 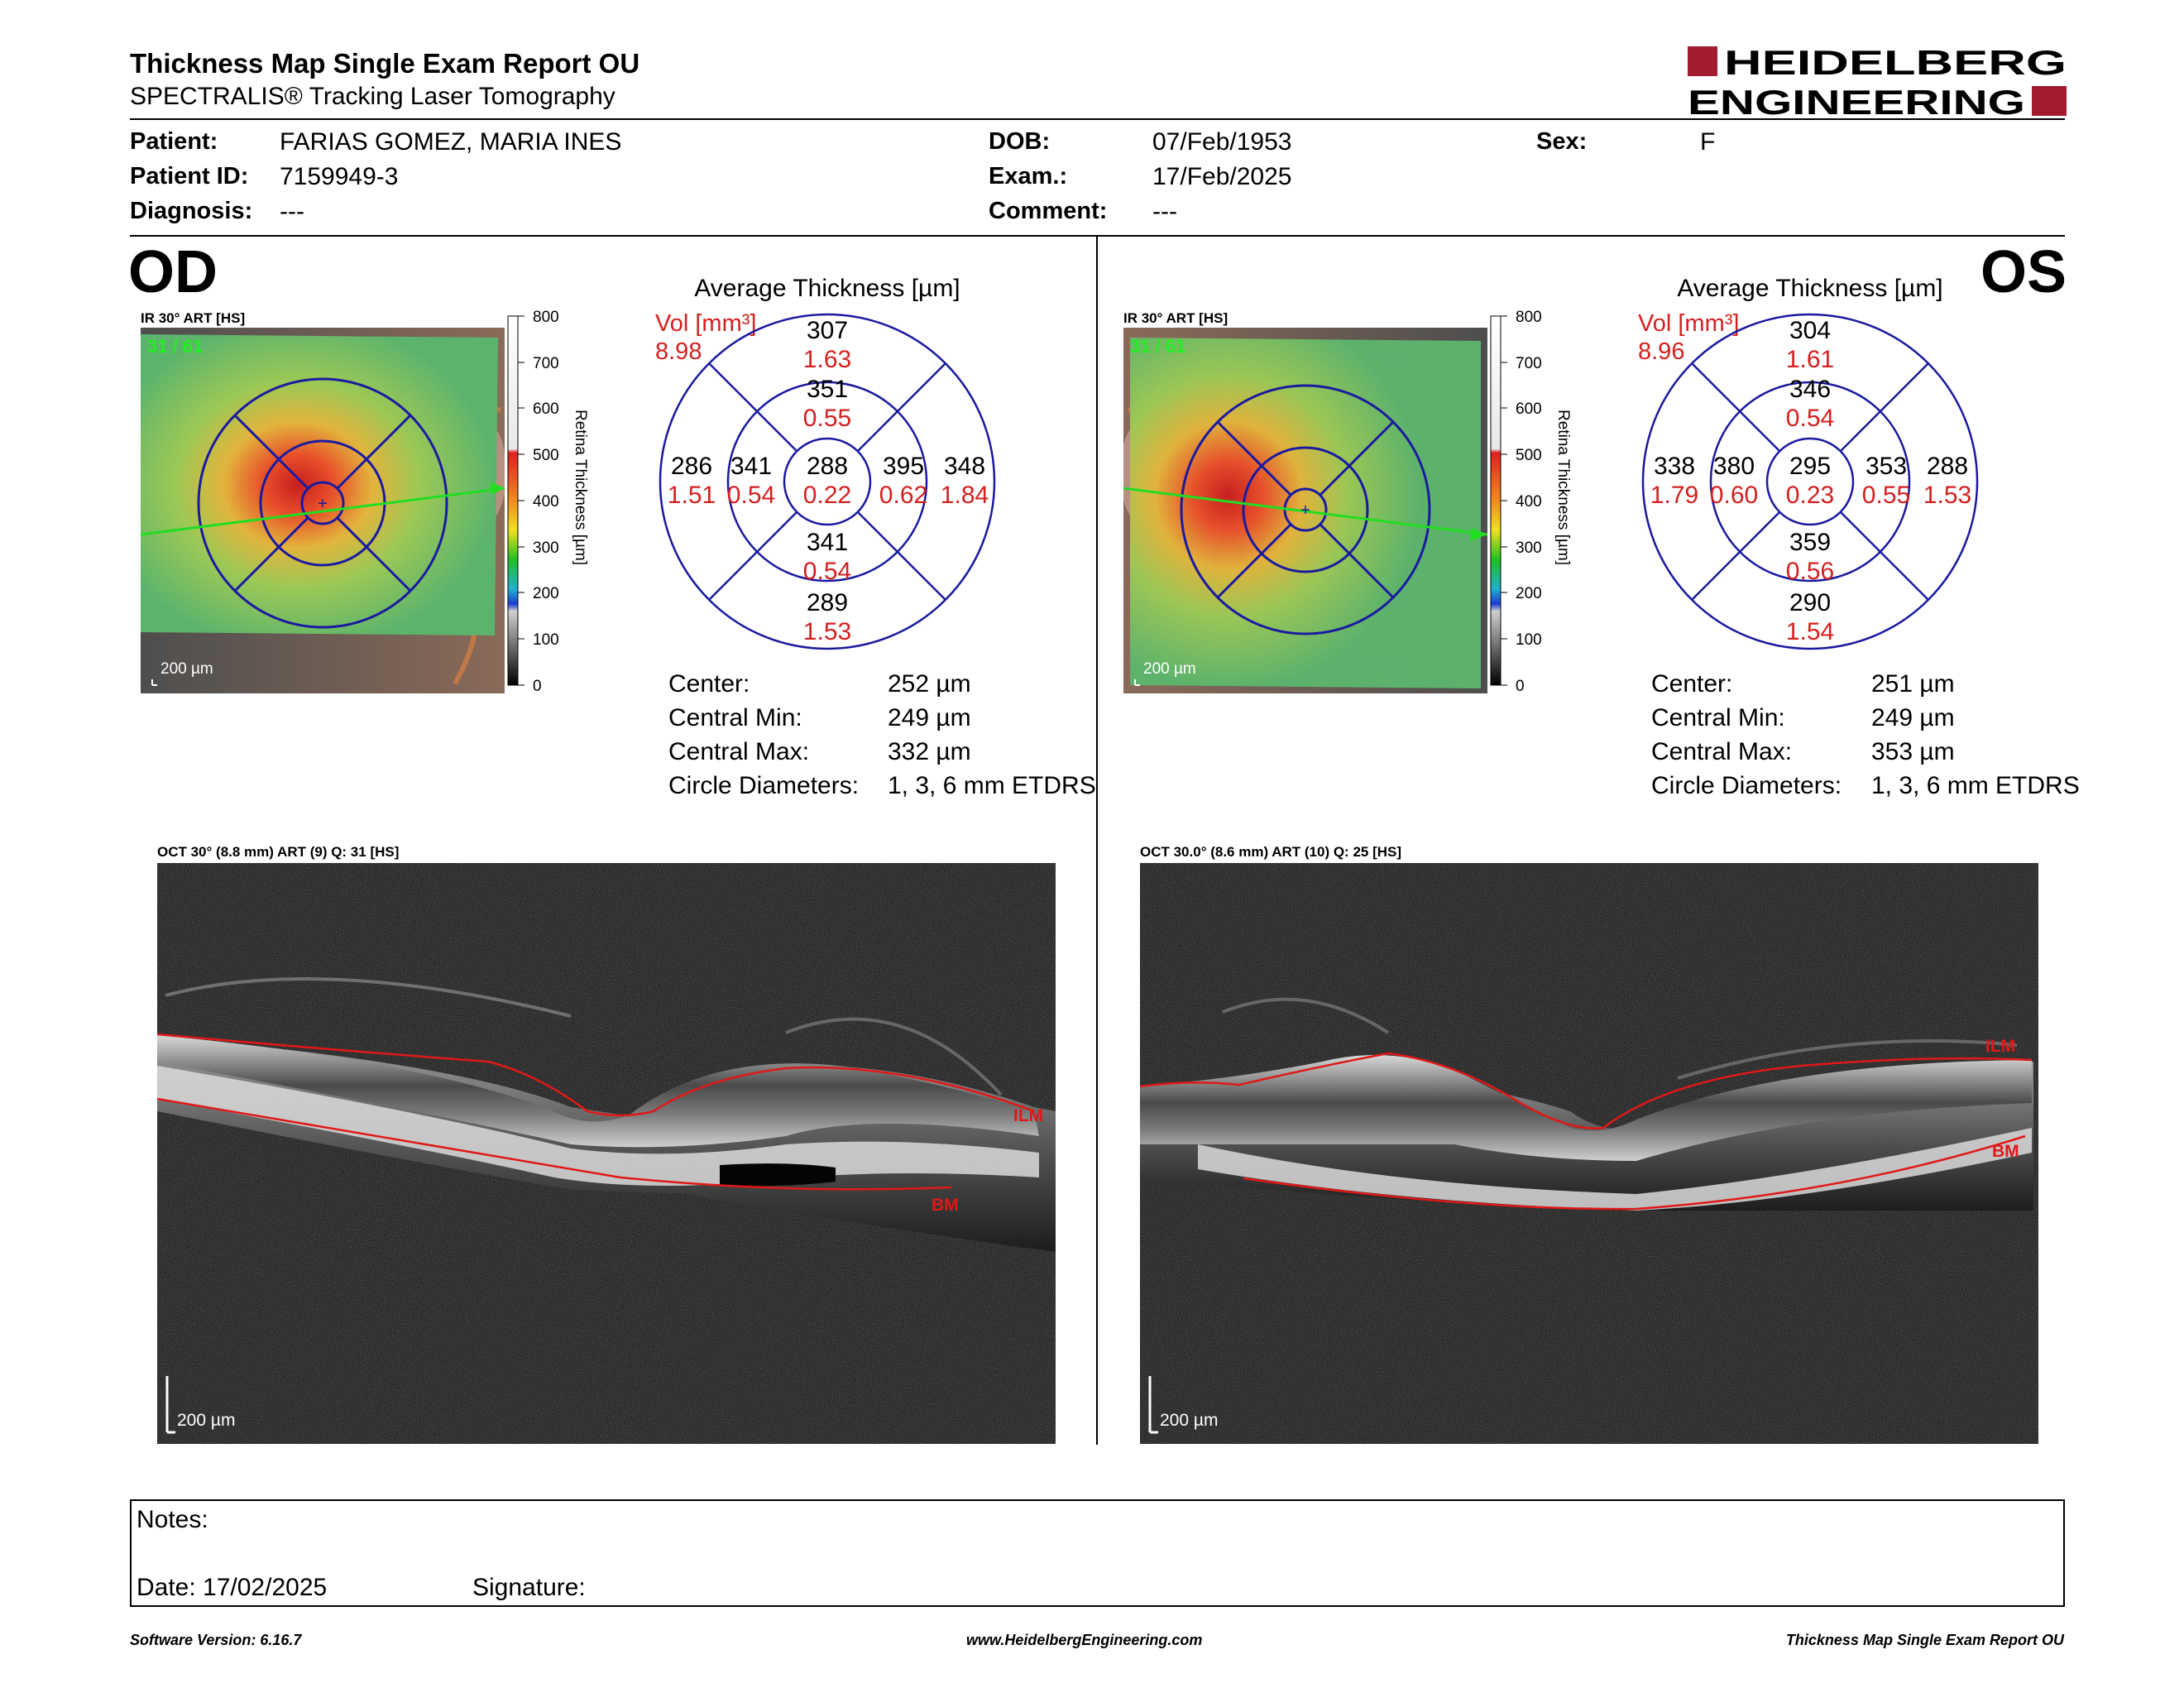 What do you see at coordinates (1810, 330) in the screenshot?
I see `os-outer-sup-thickness: 304` at bounding box center [1810, 330].